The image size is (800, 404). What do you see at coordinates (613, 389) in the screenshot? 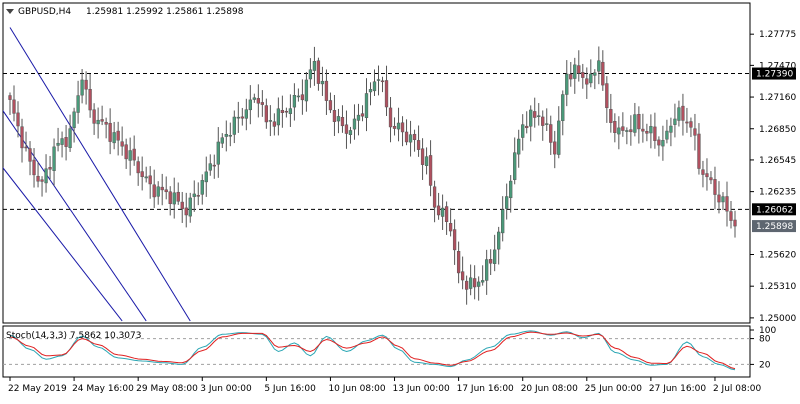
I see `time-tick-label: 25 Jun 00:00` at bounding box center [613, 389].